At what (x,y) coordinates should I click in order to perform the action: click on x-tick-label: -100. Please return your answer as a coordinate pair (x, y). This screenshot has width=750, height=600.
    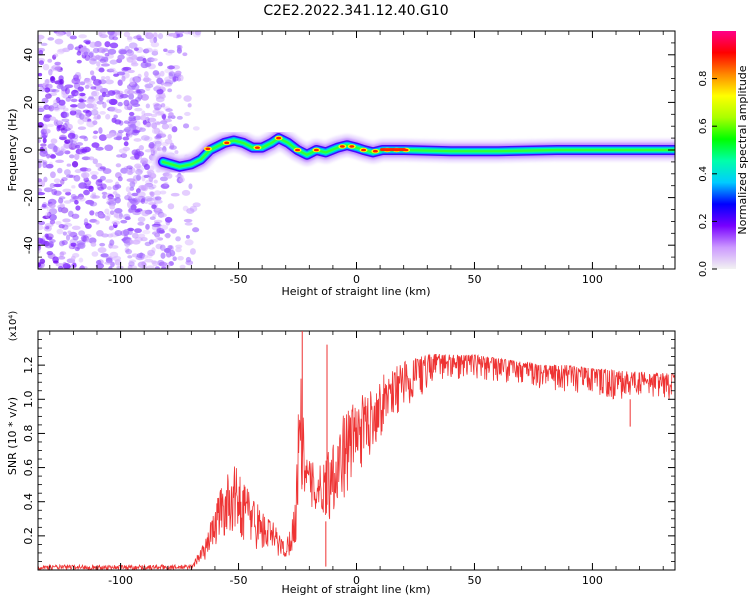
    Looking at the image, I should click on (120, 279).